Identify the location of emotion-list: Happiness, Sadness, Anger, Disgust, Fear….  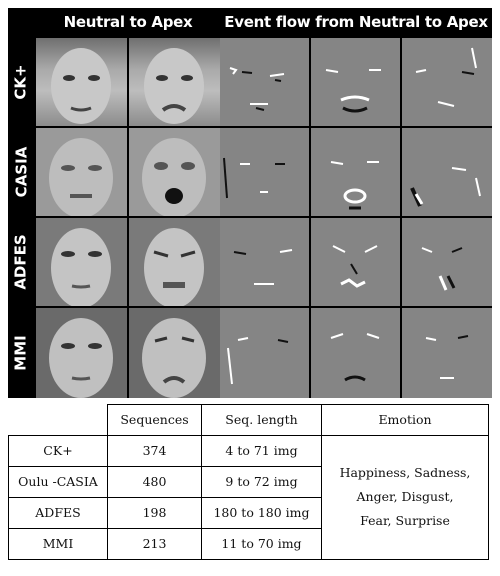
(405, 497).